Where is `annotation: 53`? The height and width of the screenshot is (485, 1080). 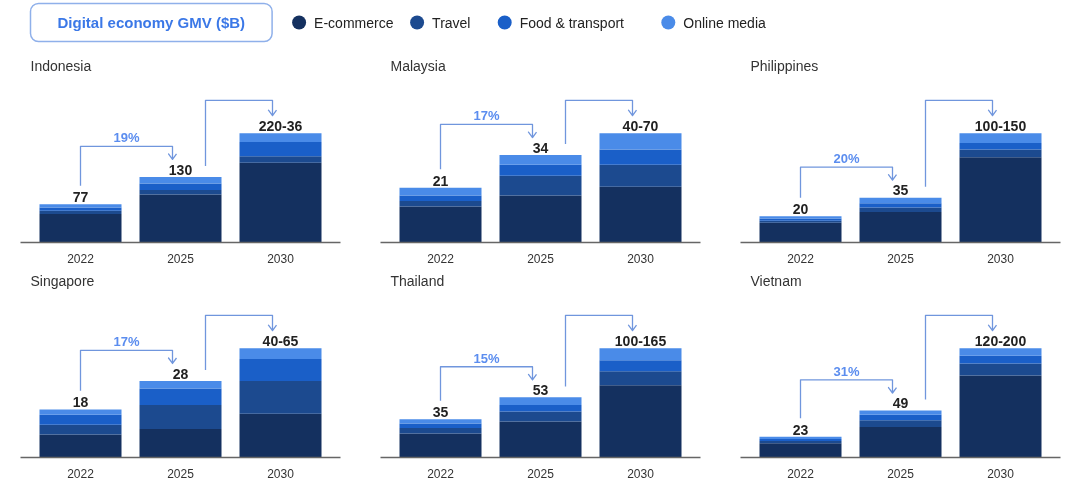
annotation: 53 is located at coordinates (540, 390).